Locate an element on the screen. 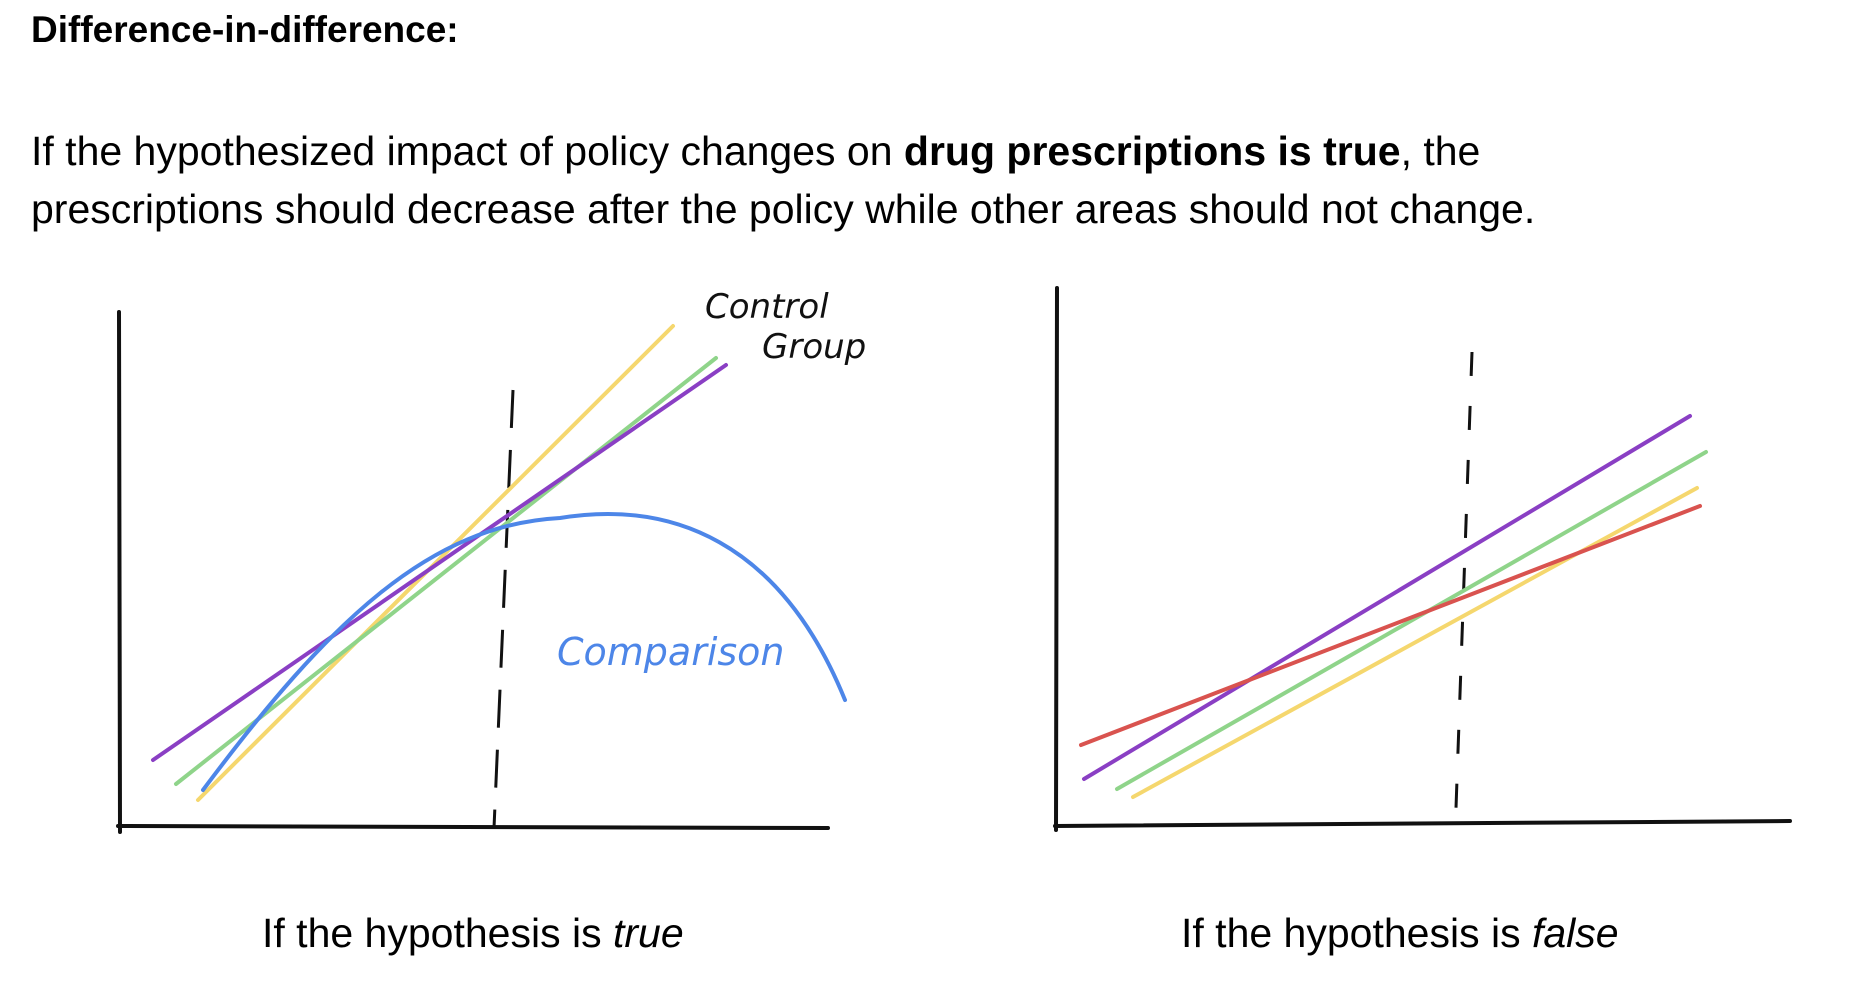 This screenshot has height=988, width=1866. right-yellow-line is located at coordinates (1415, 642).